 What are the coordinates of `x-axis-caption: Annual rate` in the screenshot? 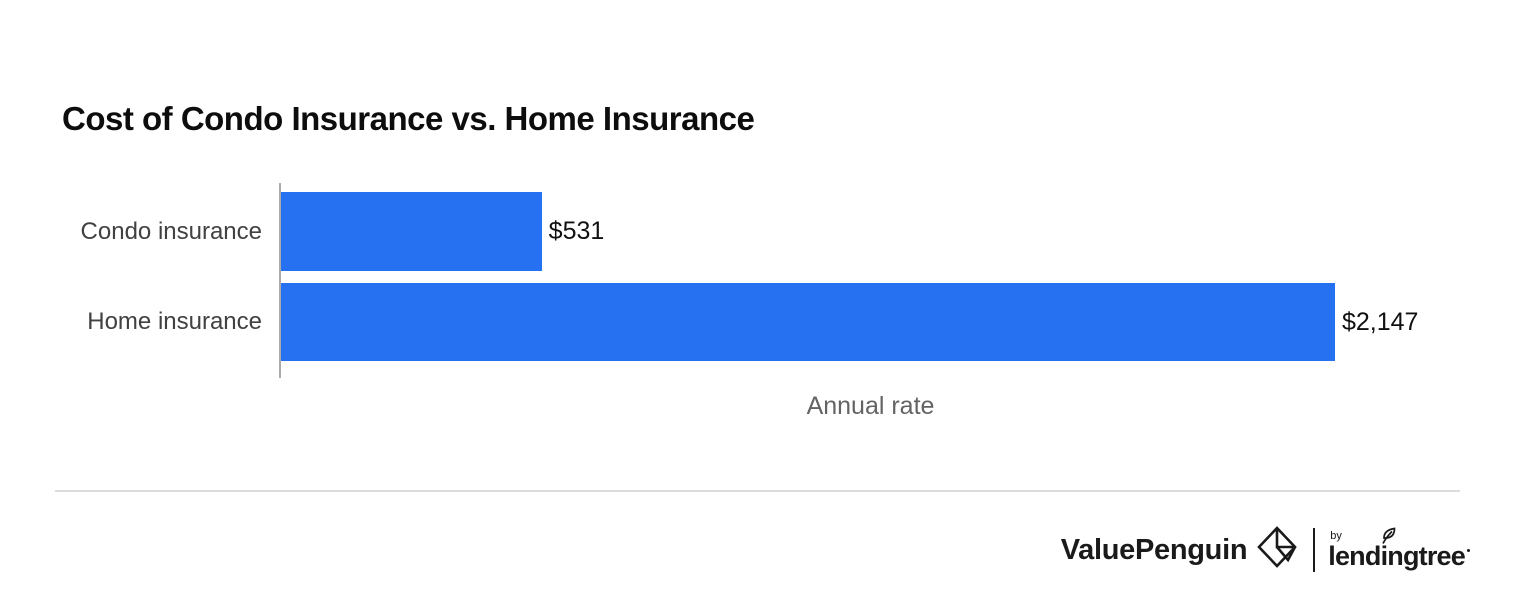 It's located at (870, 406).